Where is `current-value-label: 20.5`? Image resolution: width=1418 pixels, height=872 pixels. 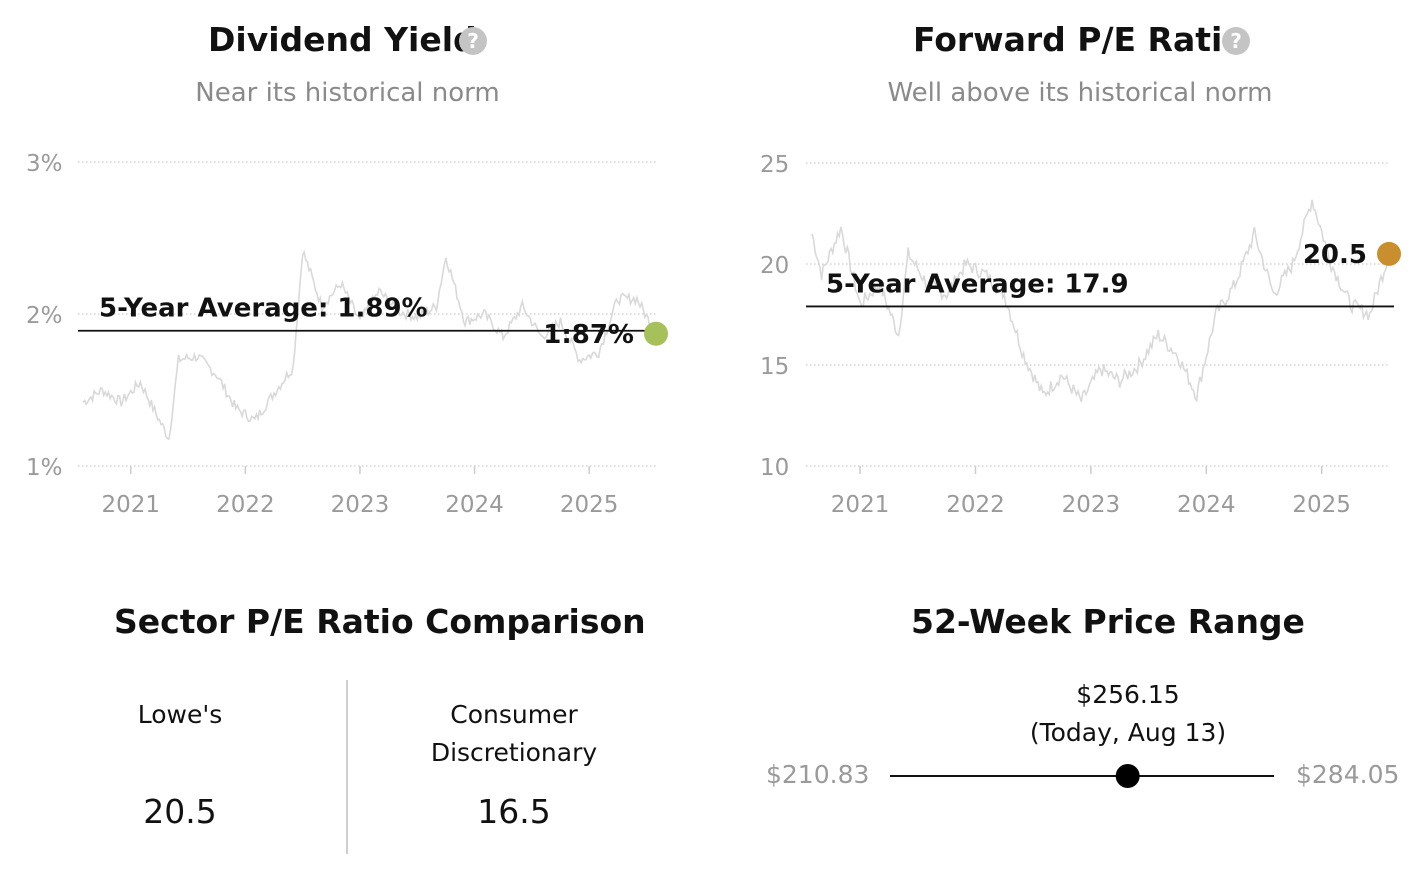 current-value-label: 20.5 is located at coordinates (1335, 255).